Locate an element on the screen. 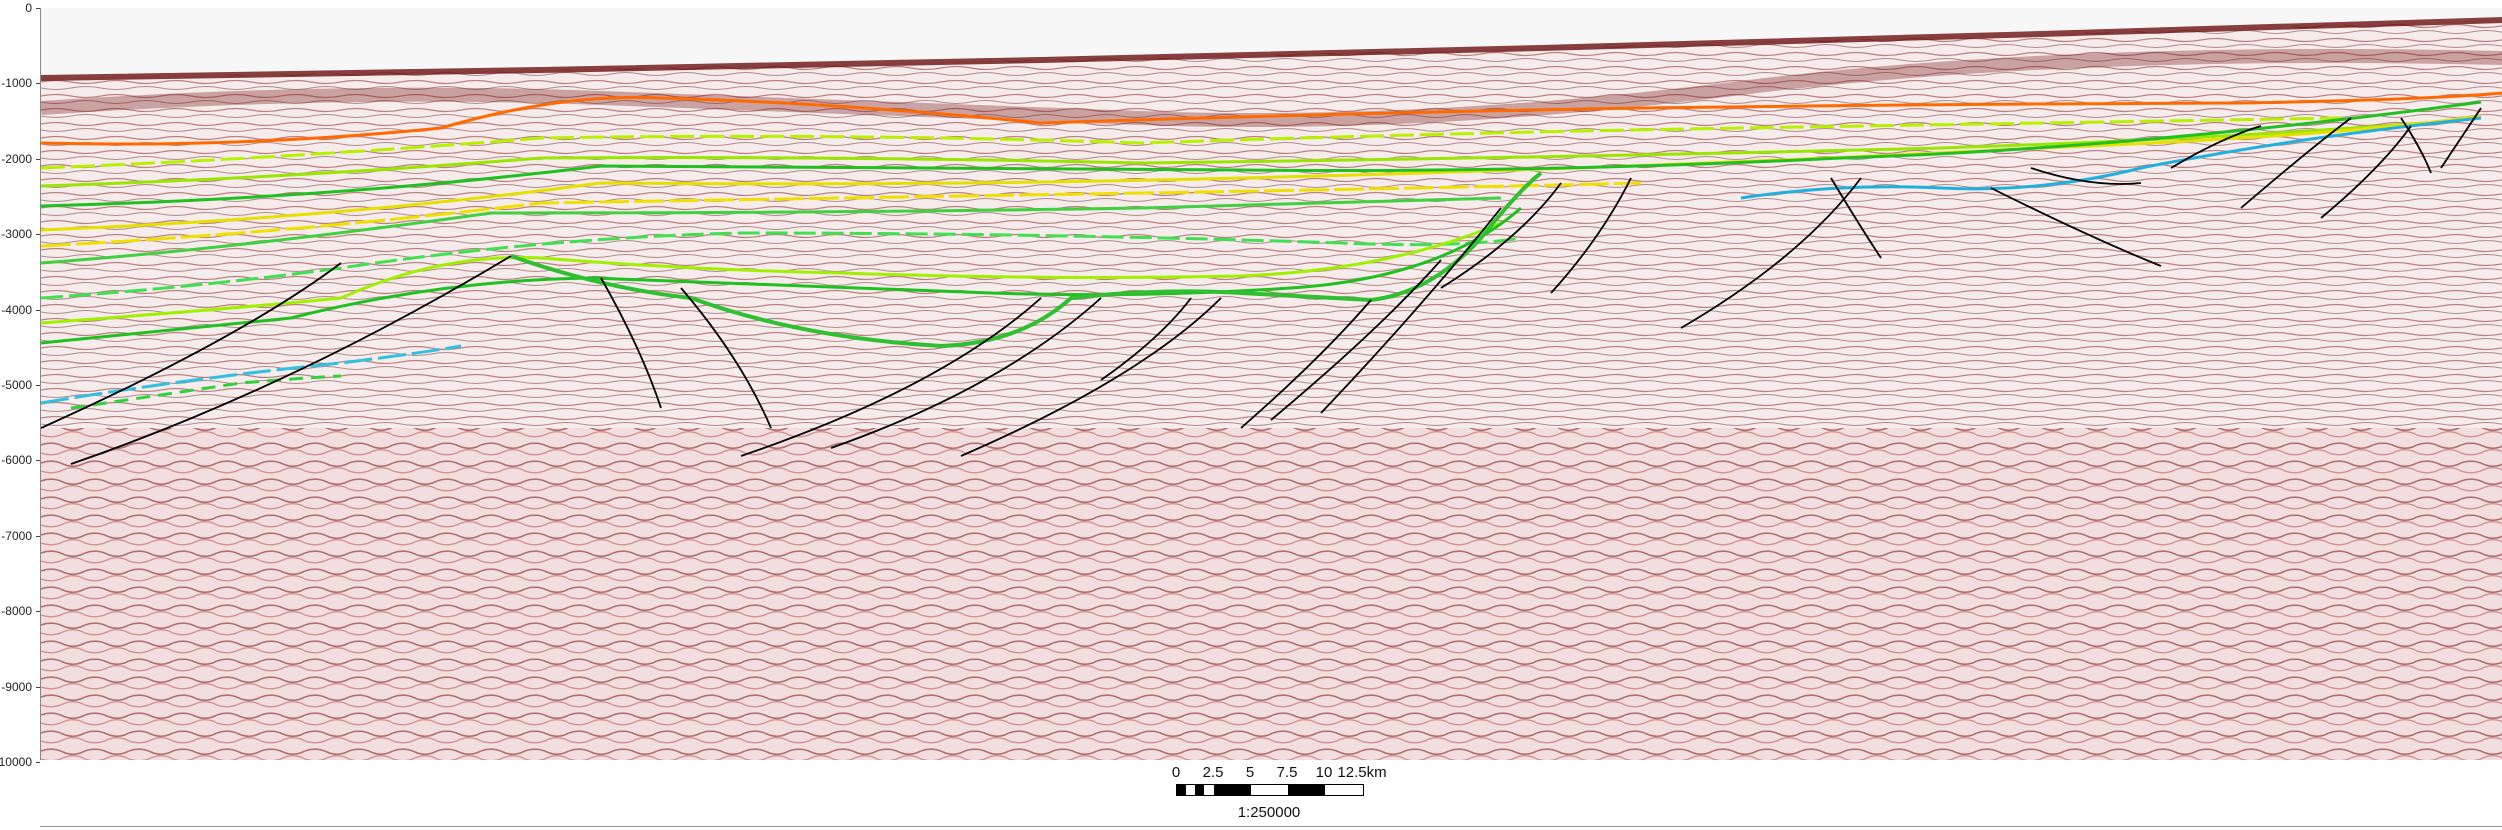 Image resolution: width=2502 pixels, height=830 pixels. bottom-rule is located at coordinates (1271, 826).